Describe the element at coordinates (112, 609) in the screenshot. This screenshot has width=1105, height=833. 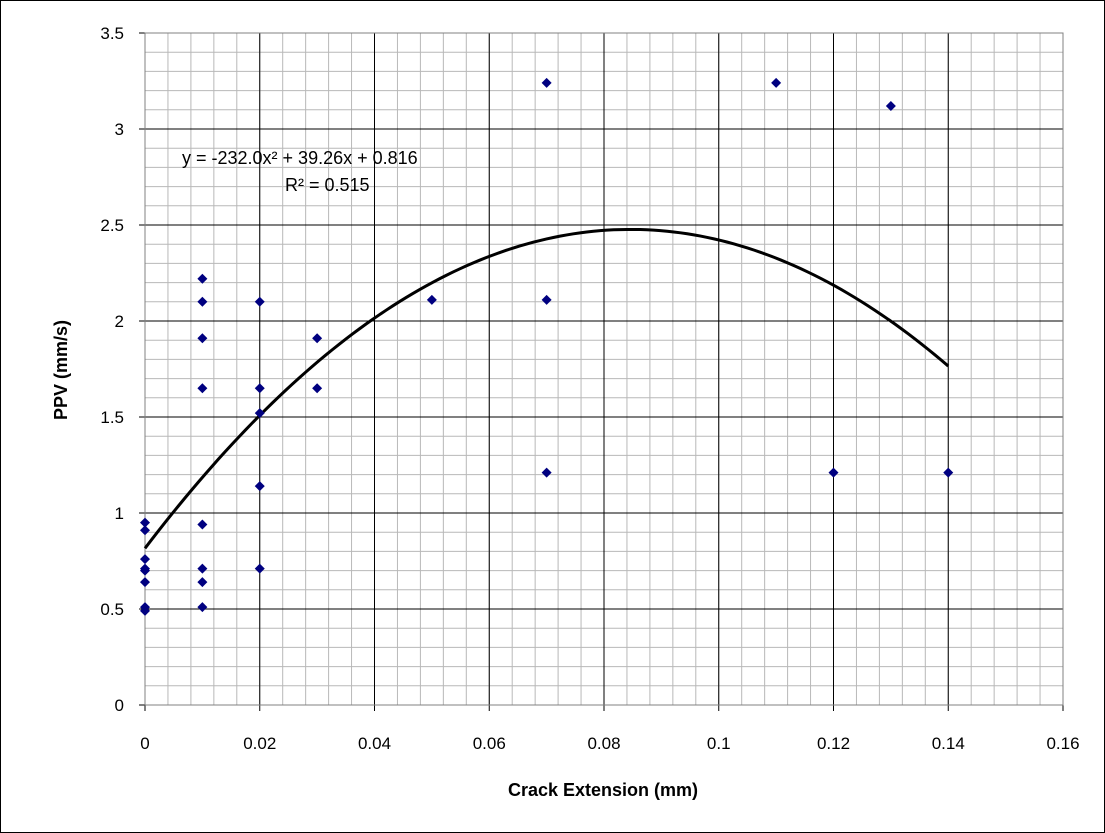
I see `y-tick-label: 0.5` at that location.